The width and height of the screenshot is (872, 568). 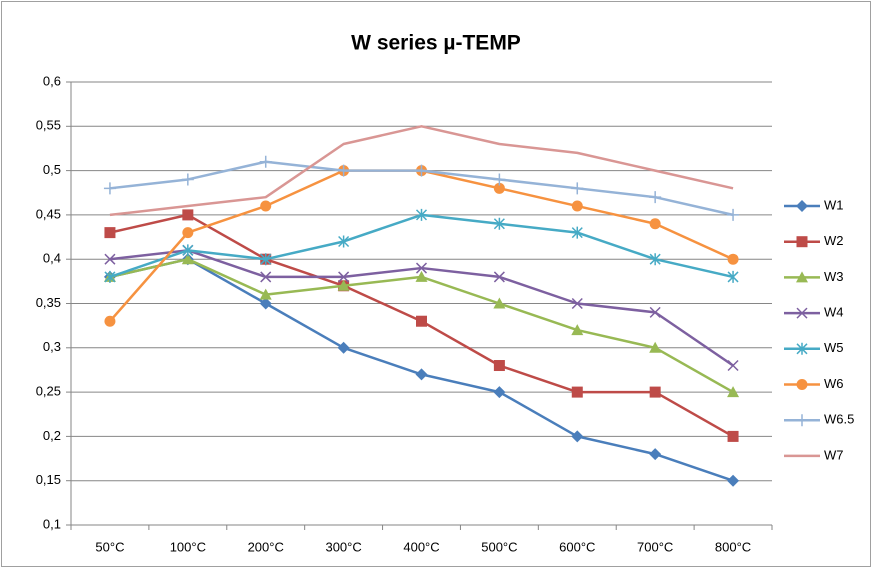 What do you see at coordinates (52, 80) in the screenshot?
I see `y-tick-label: 0,6` at bounding box center [52, 80].